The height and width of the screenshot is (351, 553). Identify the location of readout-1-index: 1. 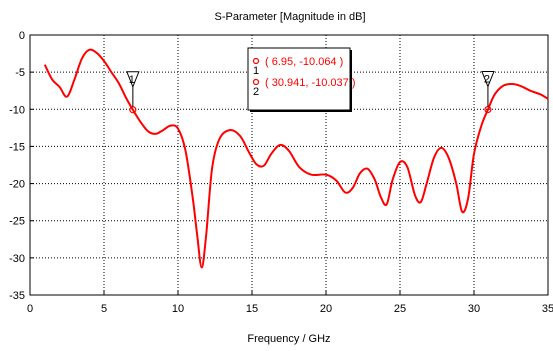
(256, 71).